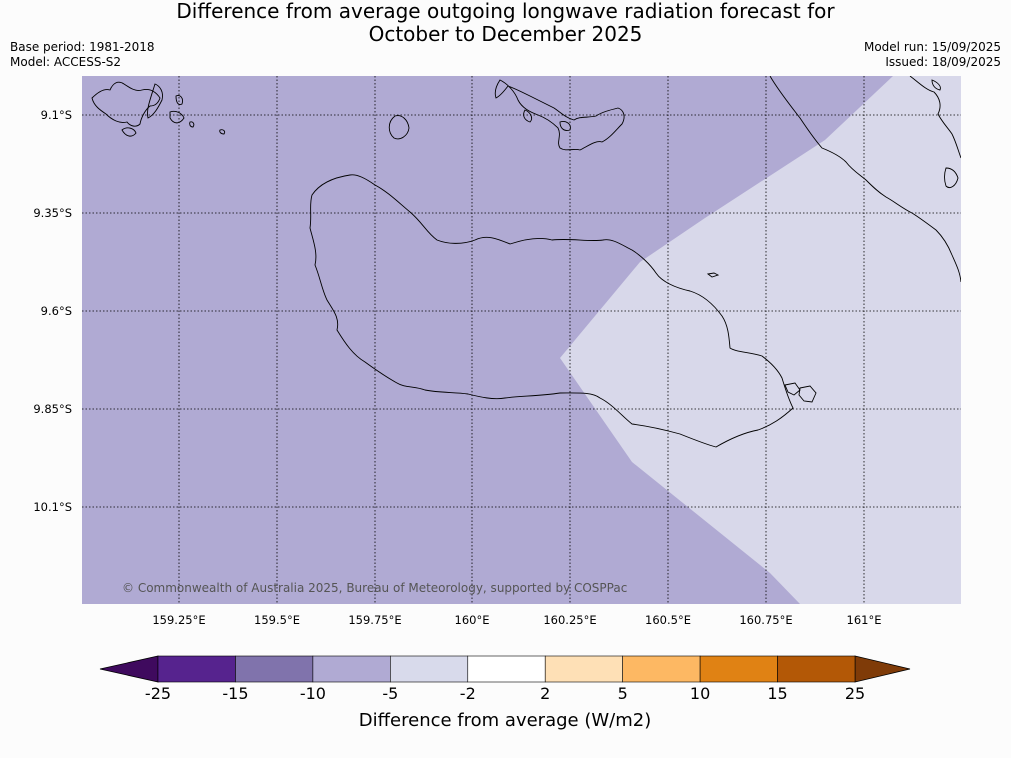 Image resolution: width=1011 pixels, height=758 pixels. Describe the element at coordinates (545, 693) in the screenshot. I see `colorbar-tick-label: 2` at that location.